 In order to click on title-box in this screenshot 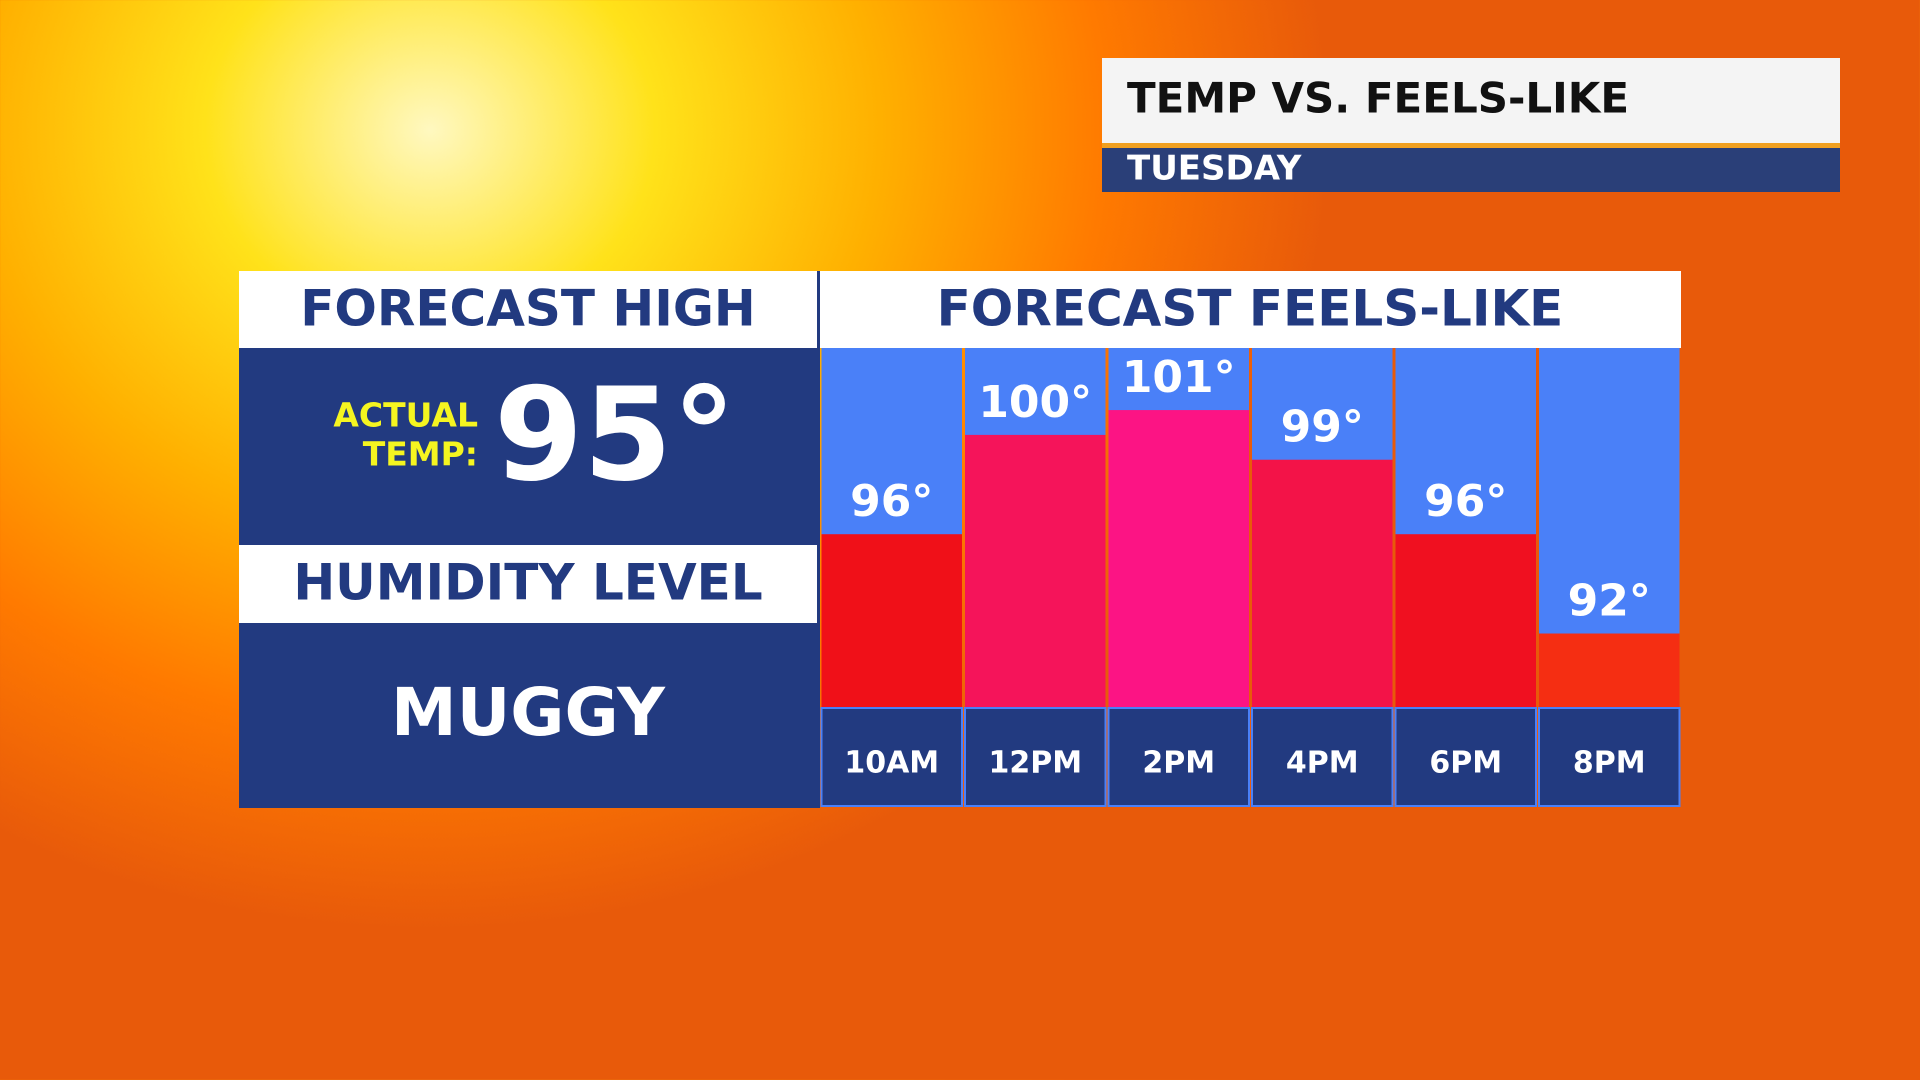, I will do `click(1471, 100)`.